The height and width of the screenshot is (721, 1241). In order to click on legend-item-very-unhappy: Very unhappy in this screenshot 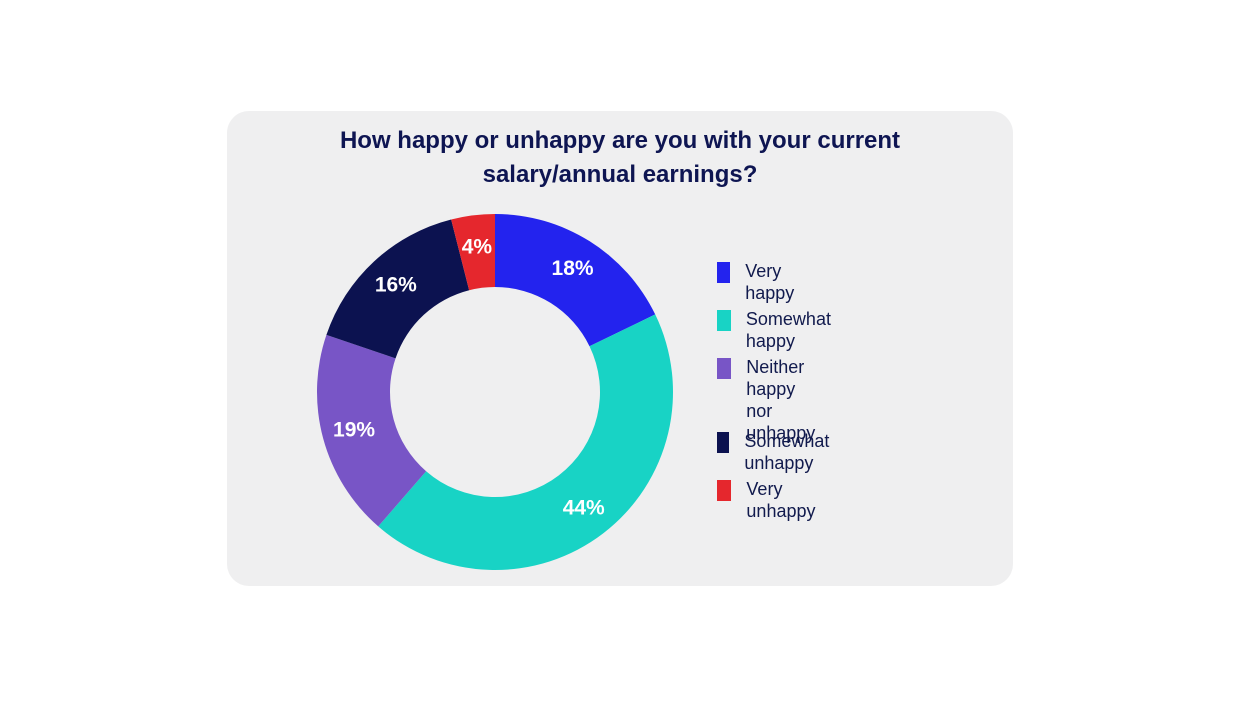, I will do `click(769, 500)`.